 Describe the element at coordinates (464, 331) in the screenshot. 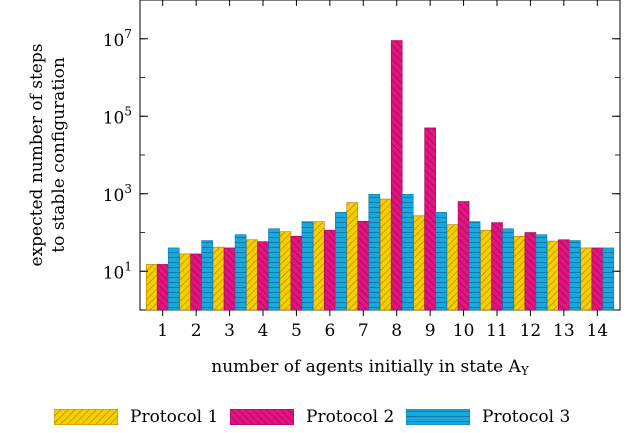

I see `x-tick-label-10: 10` at that location.